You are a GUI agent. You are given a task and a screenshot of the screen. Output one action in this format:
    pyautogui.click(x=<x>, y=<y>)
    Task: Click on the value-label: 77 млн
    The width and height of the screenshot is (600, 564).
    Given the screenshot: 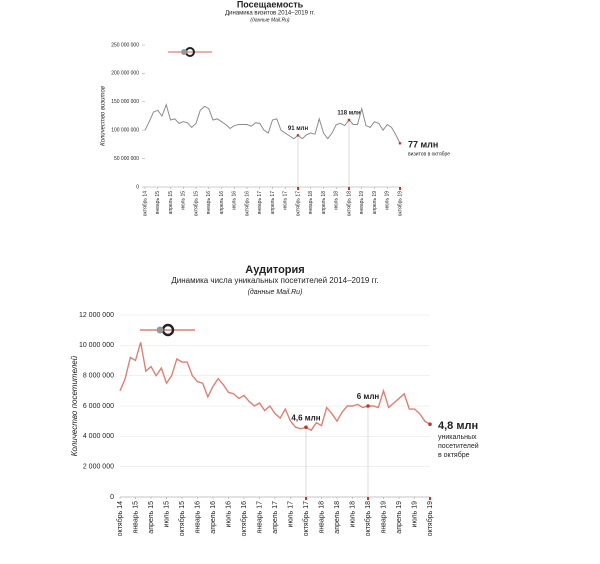 What is the action you would take?
    pyautogui.click(x=423, y=145)
    